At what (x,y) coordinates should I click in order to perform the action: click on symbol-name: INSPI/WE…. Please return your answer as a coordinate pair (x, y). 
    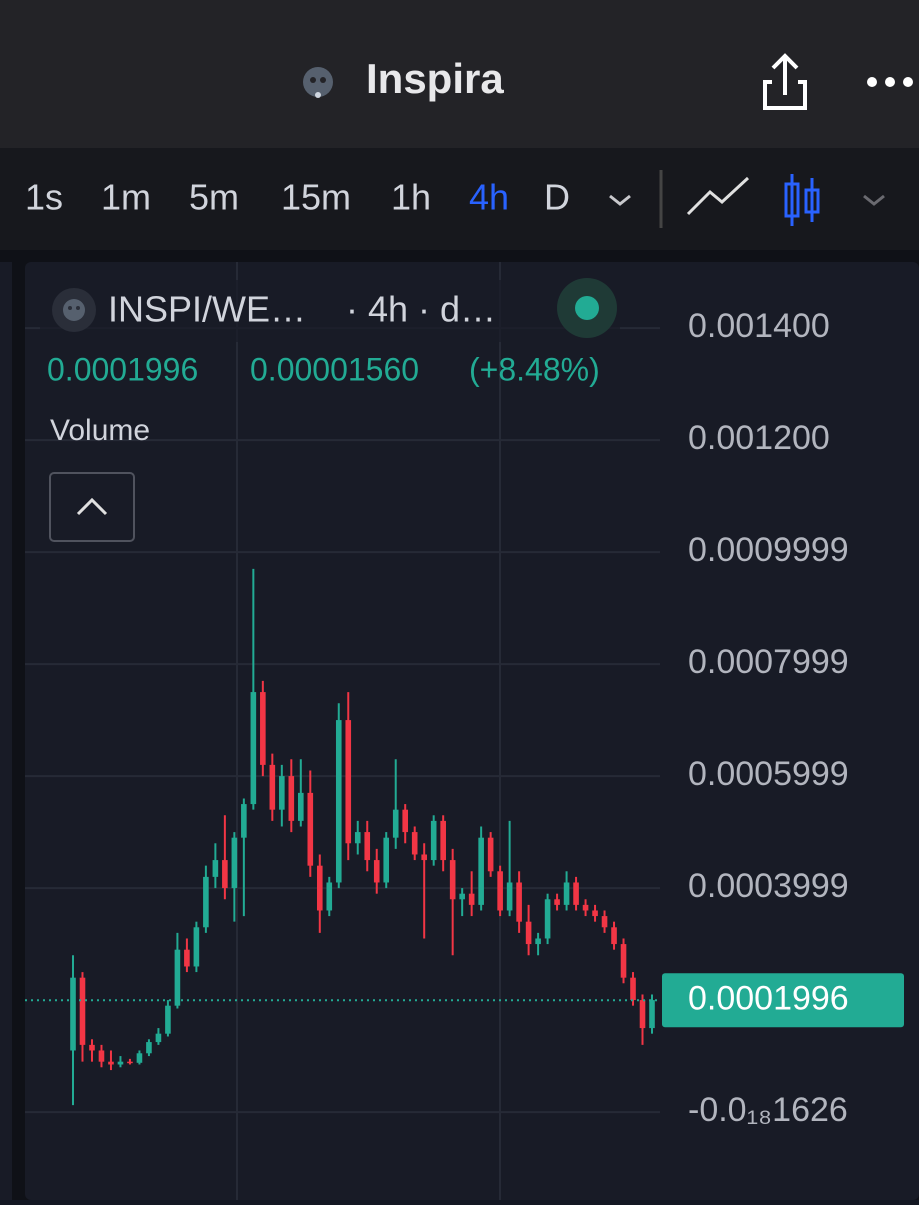
    Looking at the image, I should click on (207, 309).